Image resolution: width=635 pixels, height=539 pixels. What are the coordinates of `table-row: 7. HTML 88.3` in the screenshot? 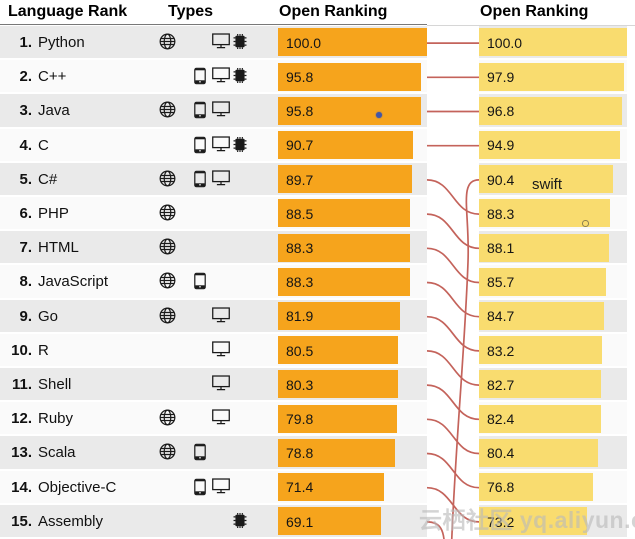 It's located at (213, 248).